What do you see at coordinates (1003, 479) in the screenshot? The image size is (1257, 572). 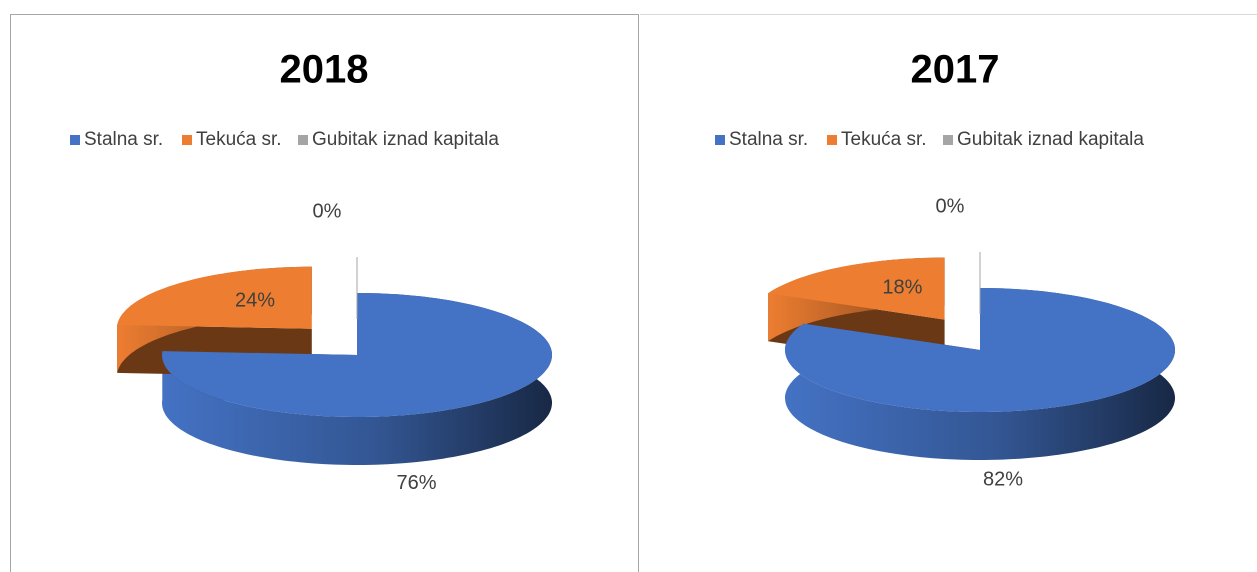 I see `data-label: 82%` at bounding box center [1003, 479].